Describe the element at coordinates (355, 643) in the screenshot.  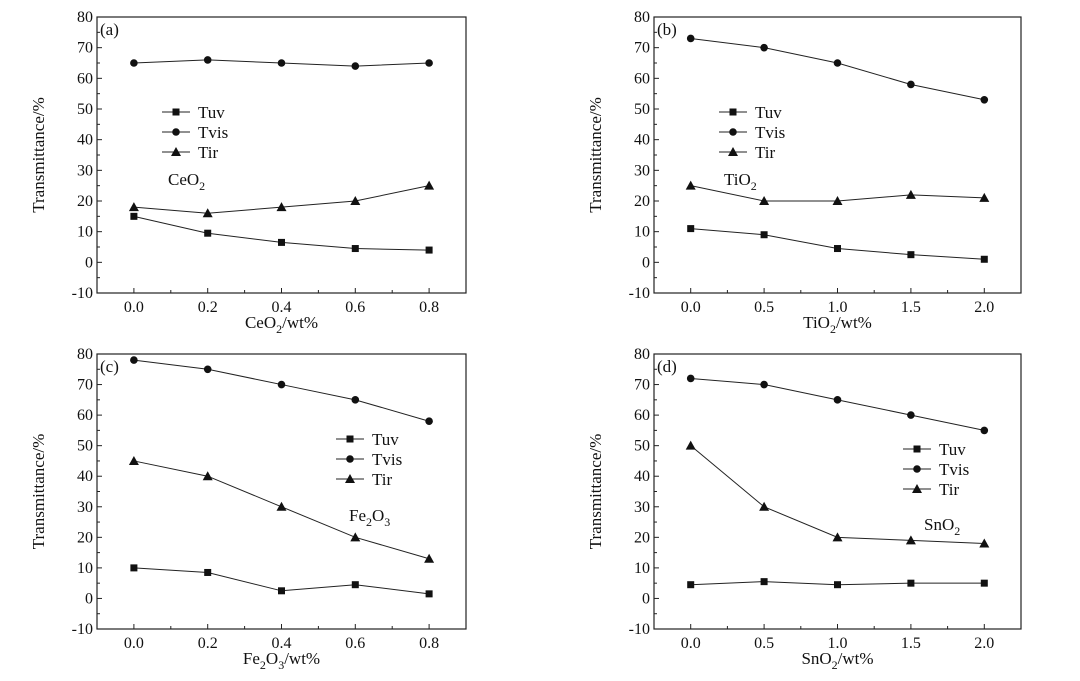
I see `x-tick-label: 0.6` at that location.